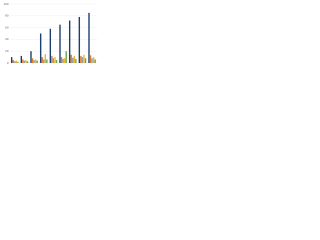 This screenshot has height=240, width=320. I want to click on y-tick-label: 40, so click(7, 39).